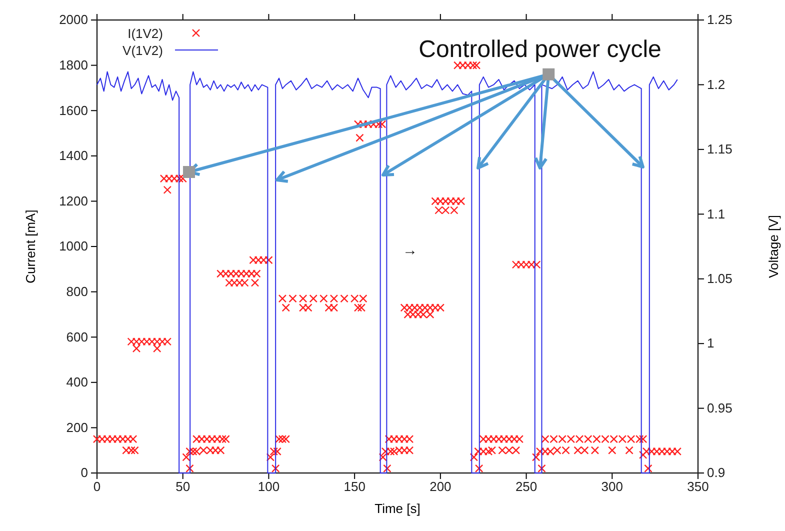  What do you see at coordinates (773, 246) in the screenshot?
I see `y2-axis-title: Voltage [V]` at bounding box center [773, 246].